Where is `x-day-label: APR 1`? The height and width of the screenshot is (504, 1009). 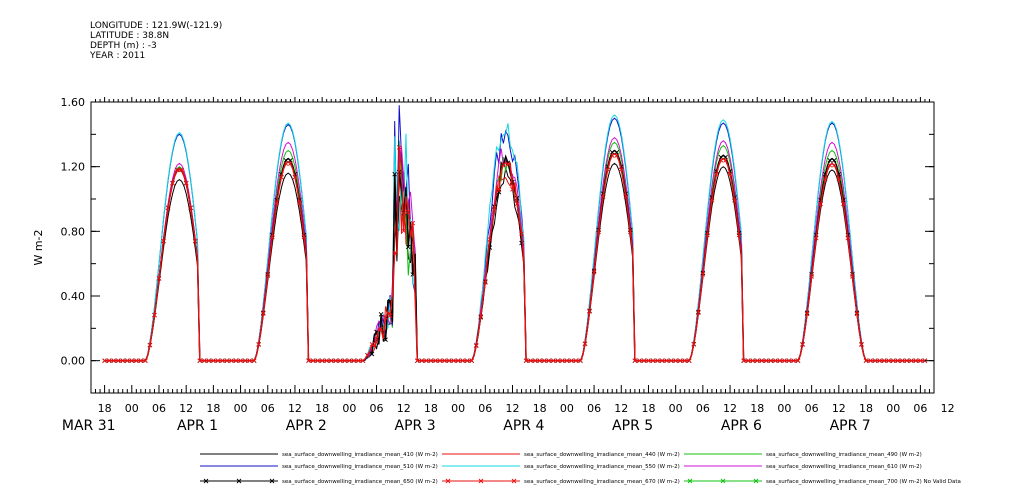
x-day-label: APR 1 is located at coordinates (197, 426).